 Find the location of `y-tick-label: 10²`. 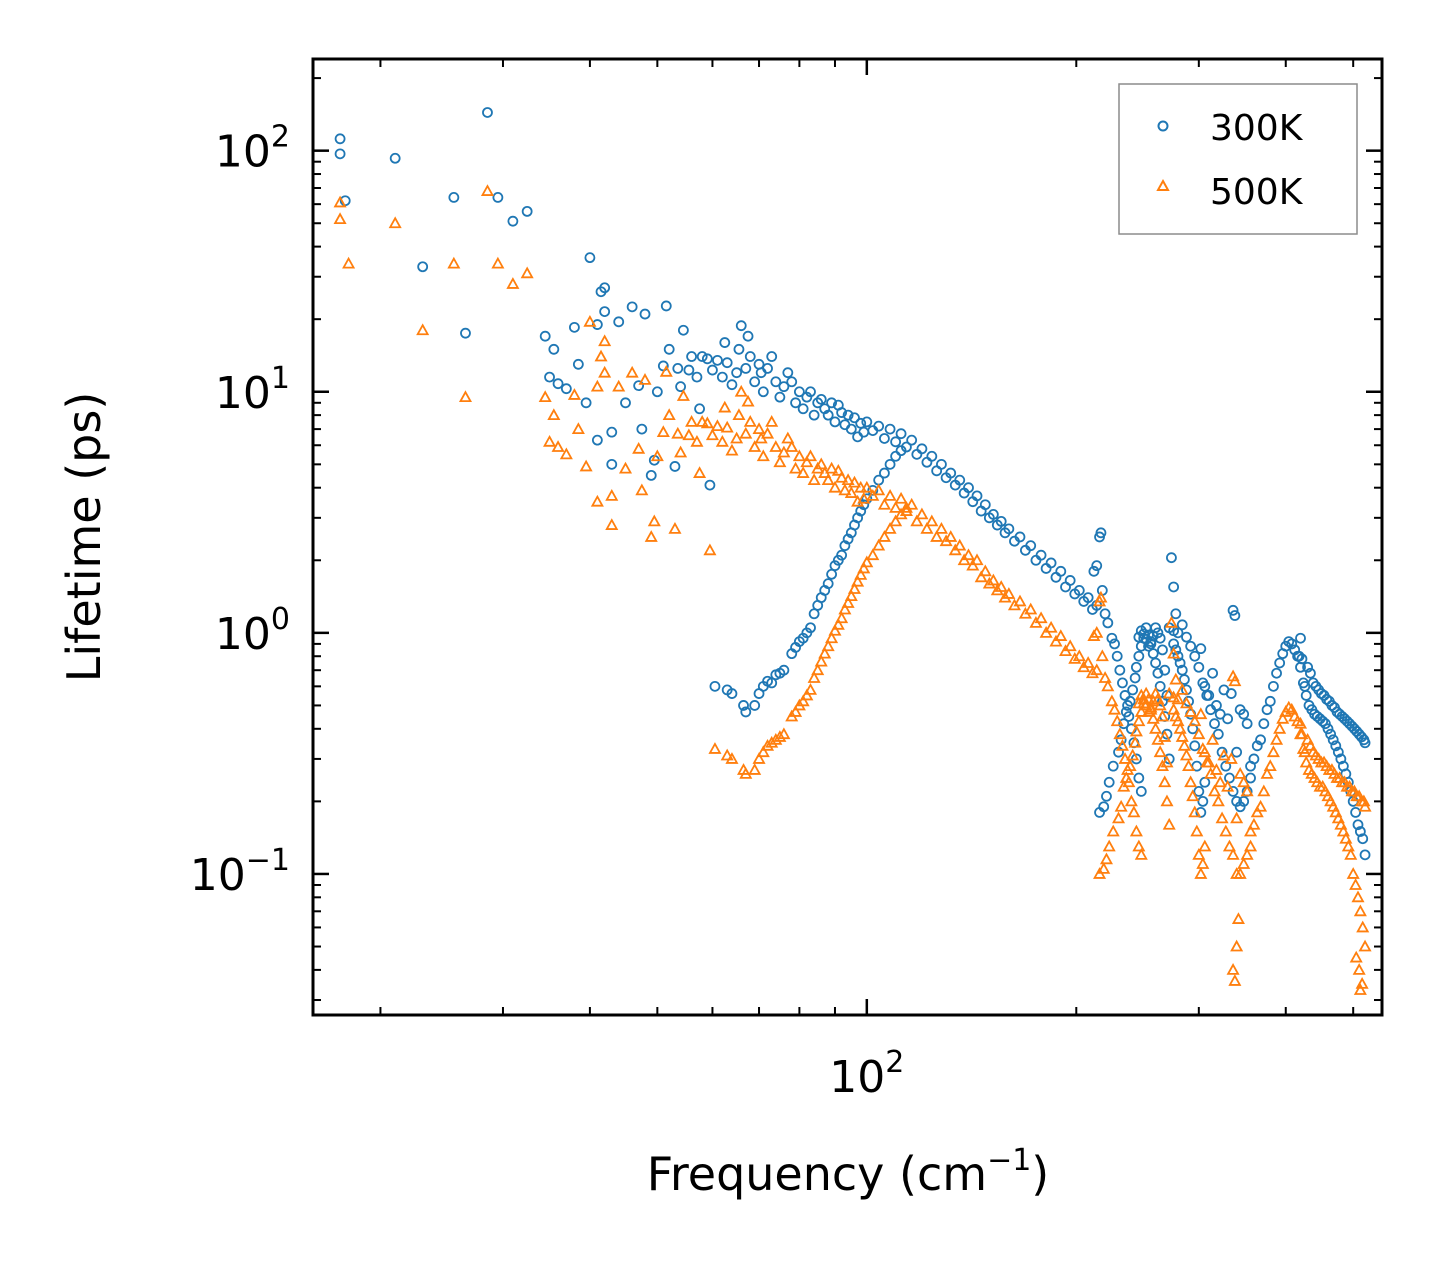

y-tick-label: 10² is located at coordinates (252, 149).